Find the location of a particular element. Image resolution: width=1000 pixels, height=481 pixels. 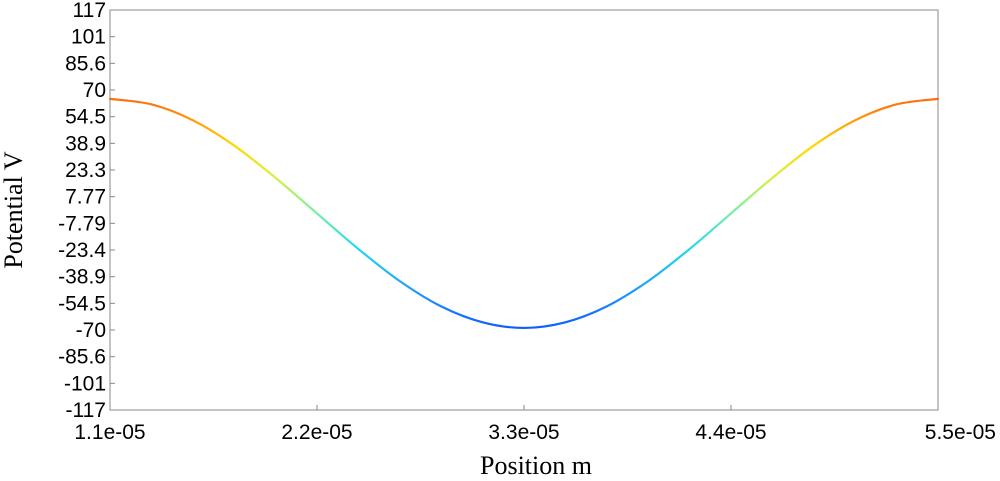

y-tick-label: -85.6 is located at coordinates (82, 357).